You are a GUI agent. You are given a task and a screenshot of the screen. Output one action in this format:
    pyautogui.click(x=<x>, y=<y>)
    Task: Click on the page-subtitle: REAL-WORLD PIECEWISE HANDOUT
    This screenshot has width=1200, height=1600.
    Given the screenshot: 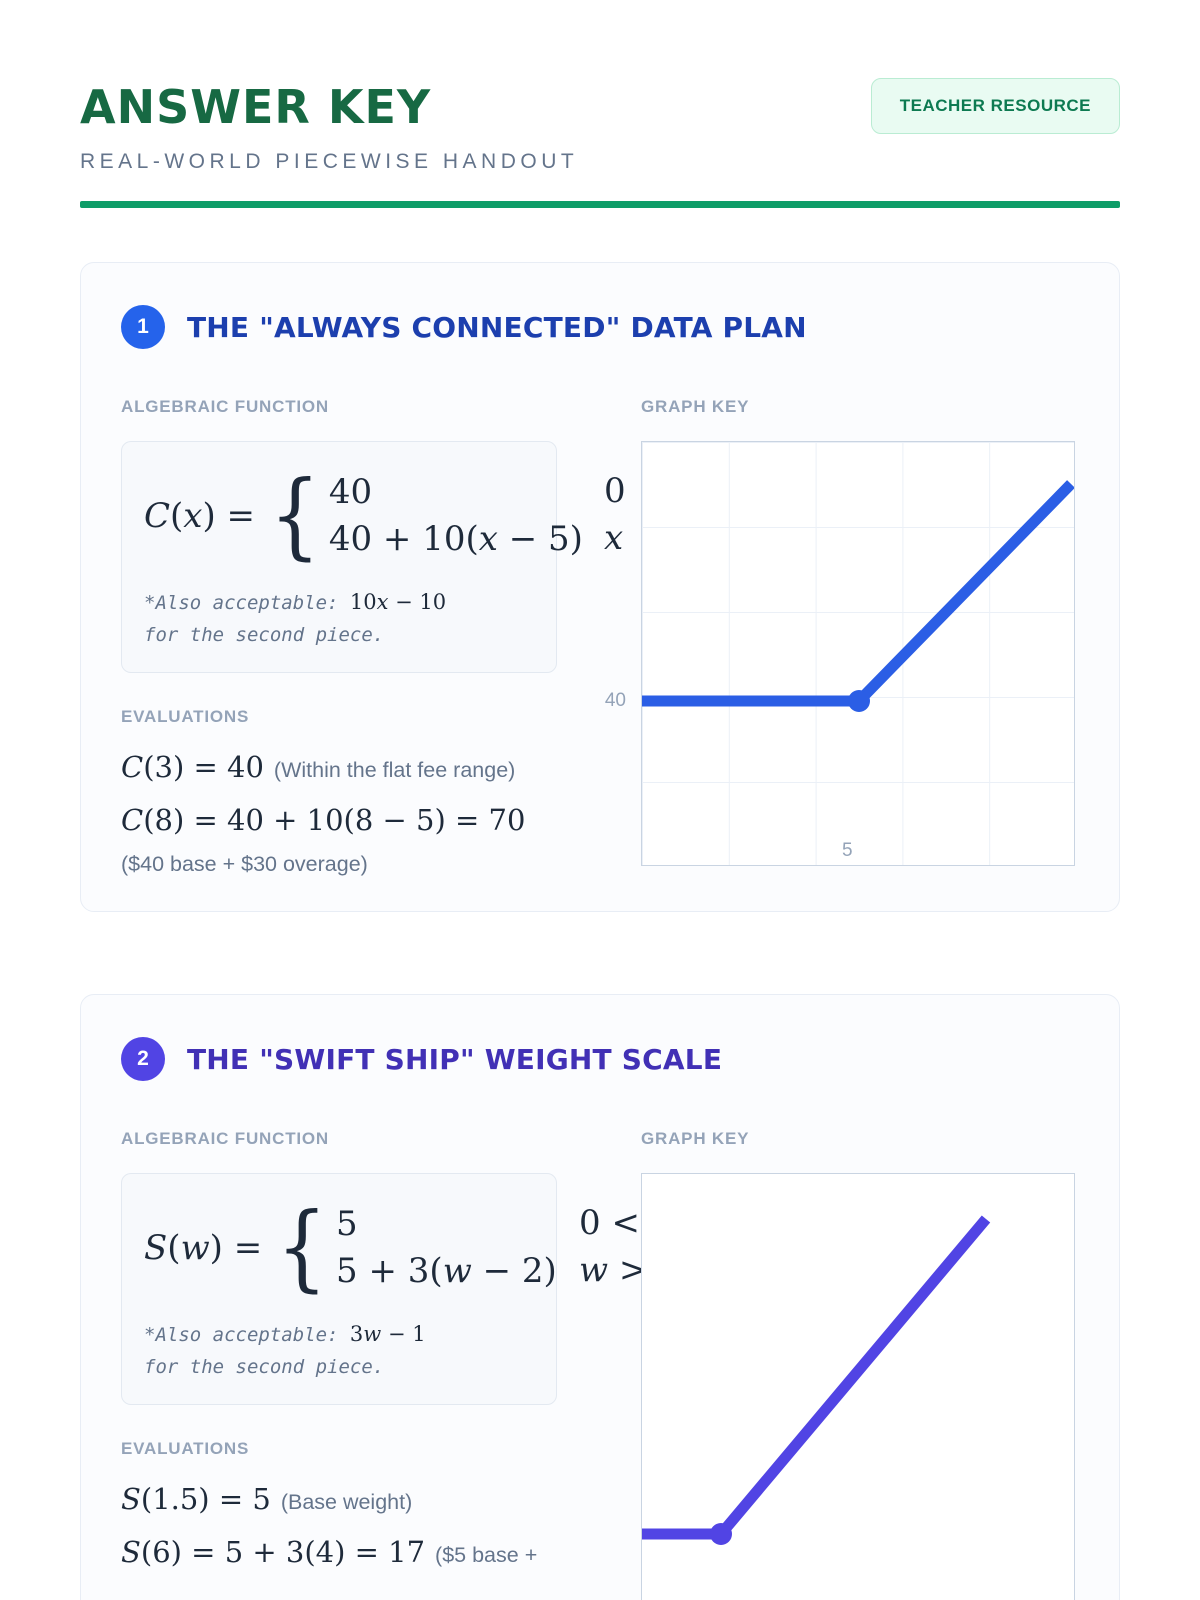 What is the action you would take?
    pyautogui.click(x=329, y=161)
    